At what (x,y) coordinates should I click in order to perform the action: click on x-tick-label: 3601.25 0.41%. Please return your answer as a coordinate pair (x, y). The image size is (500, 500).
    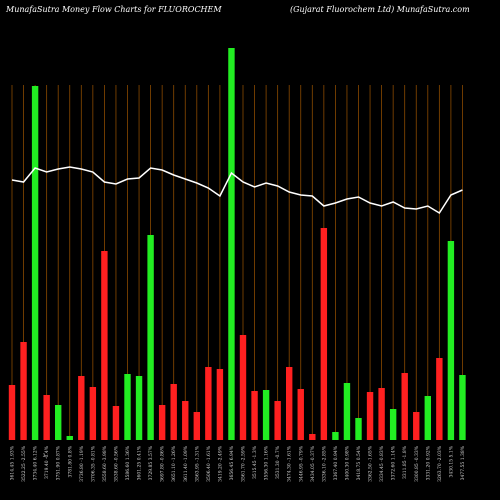
    Looking at the image, I should click on (140, 462).